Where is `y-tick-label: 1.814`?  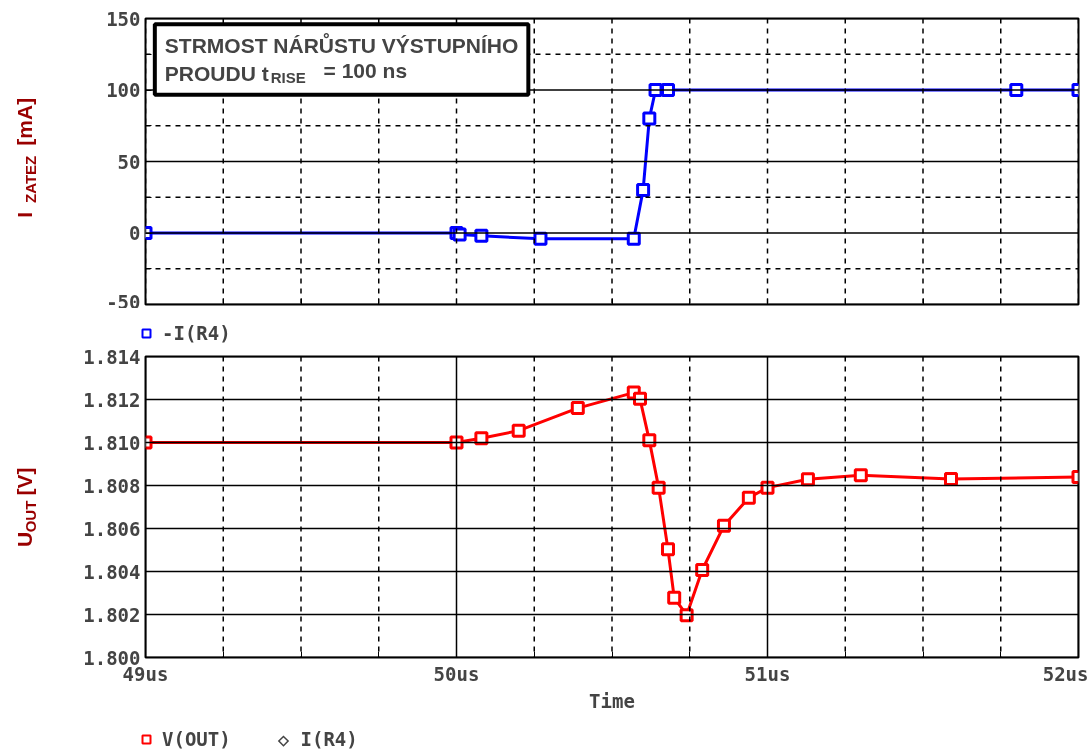
y-tick-label: 1.814 is located at coordinates (112, 356).